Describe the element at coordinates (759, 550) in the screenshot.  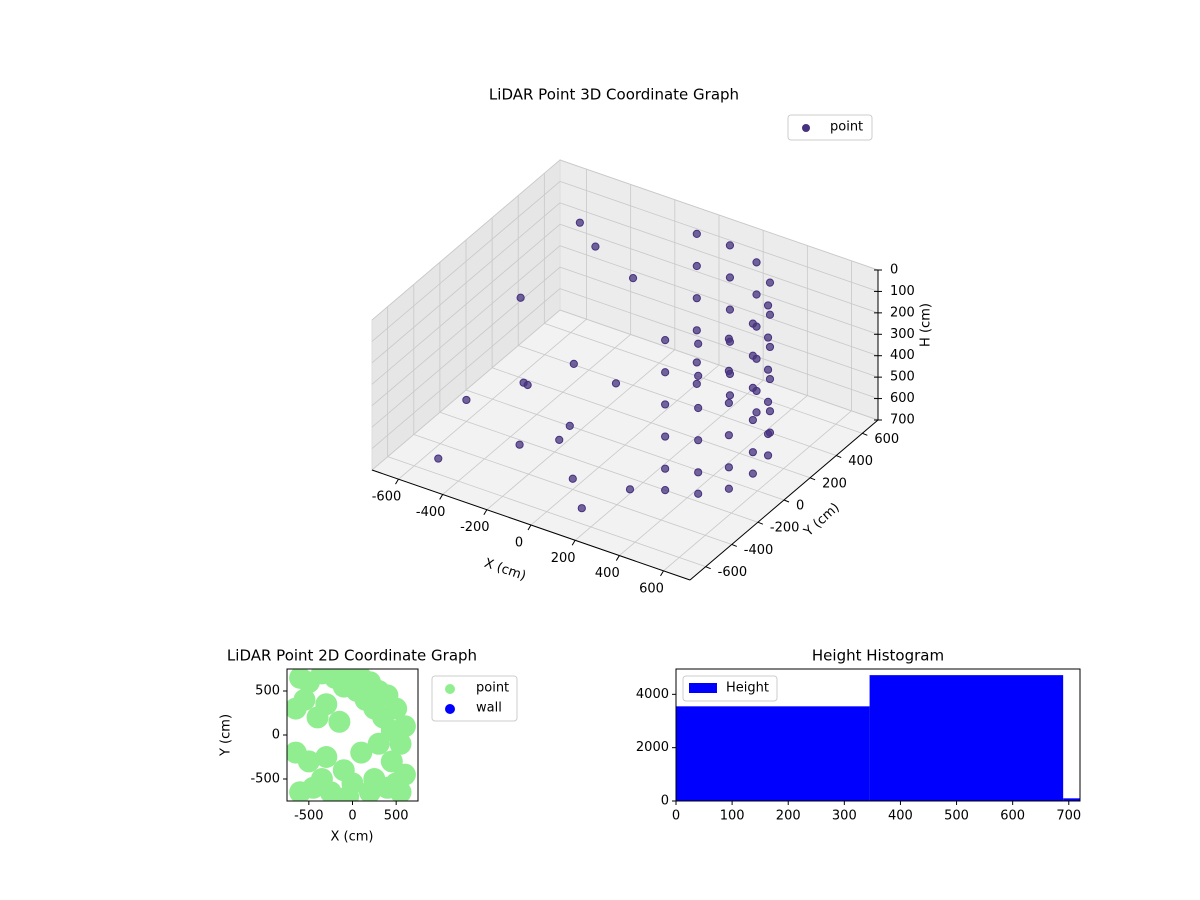
I see `y-tick-label: -400` at that location.